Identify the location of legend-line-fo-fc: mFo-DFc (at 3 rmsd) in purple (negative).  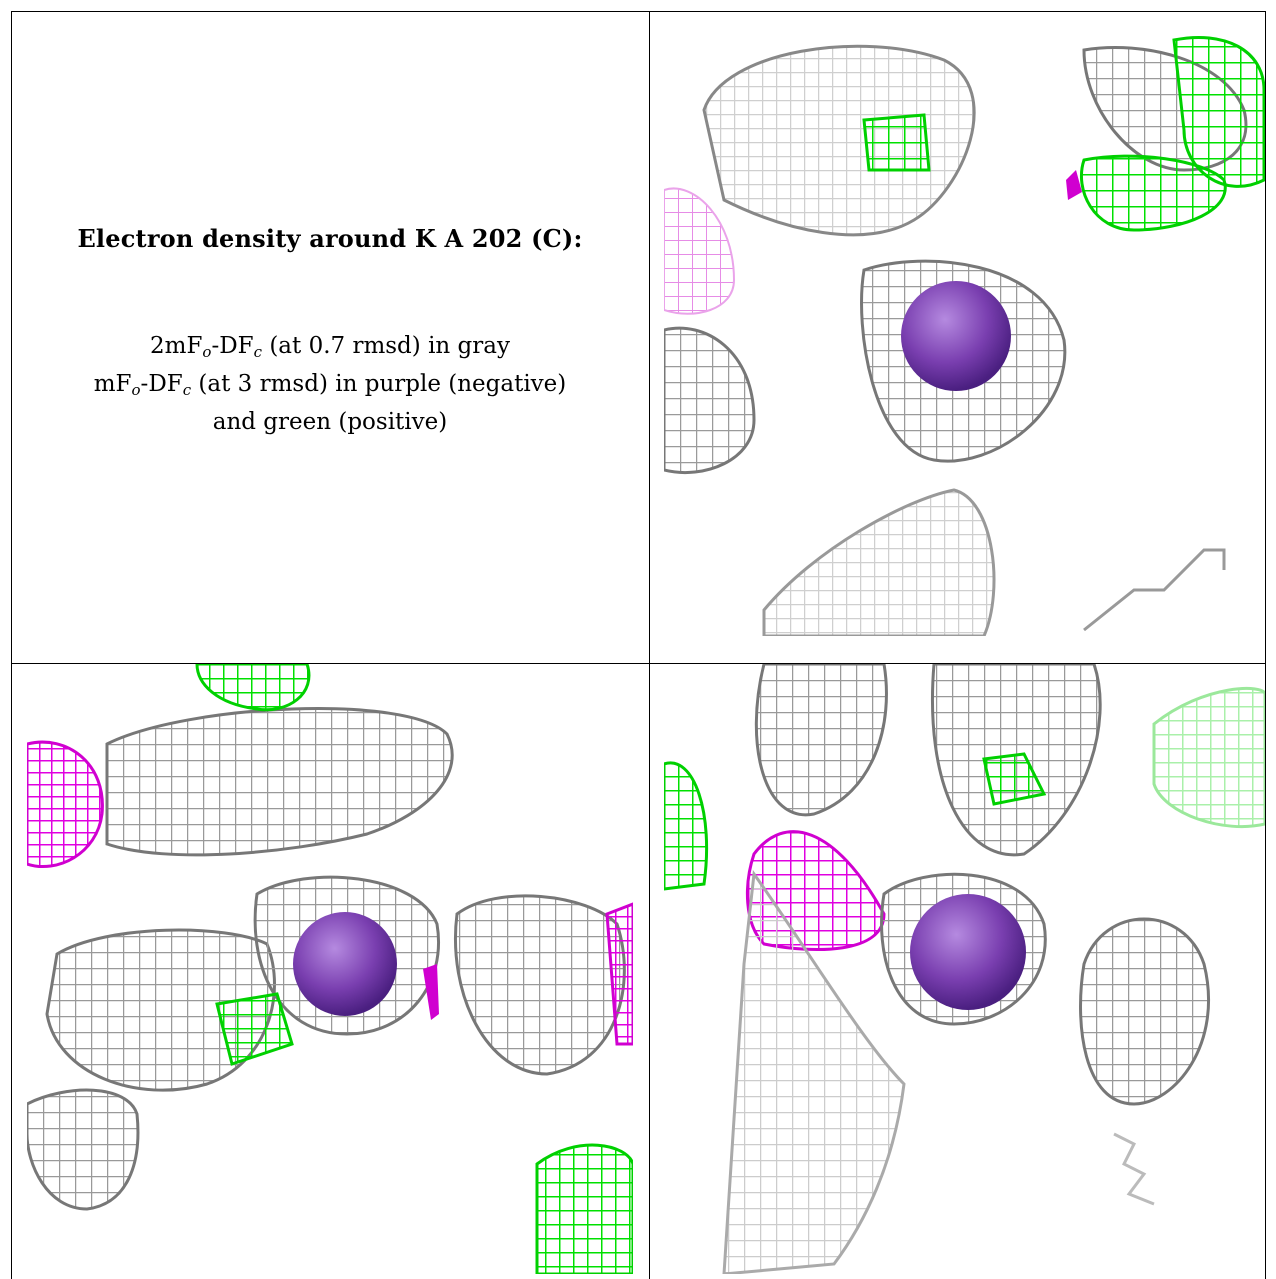
(330, 385).